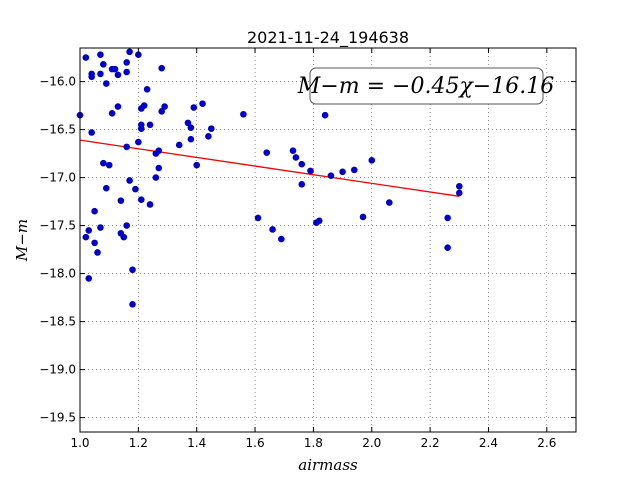 The width and height of the screenshot is (640, 480). What do you see at coordinates (546, 443) in the screenshot?
I see `x-tick-label: 2.6` at bounding box center [546, 443].